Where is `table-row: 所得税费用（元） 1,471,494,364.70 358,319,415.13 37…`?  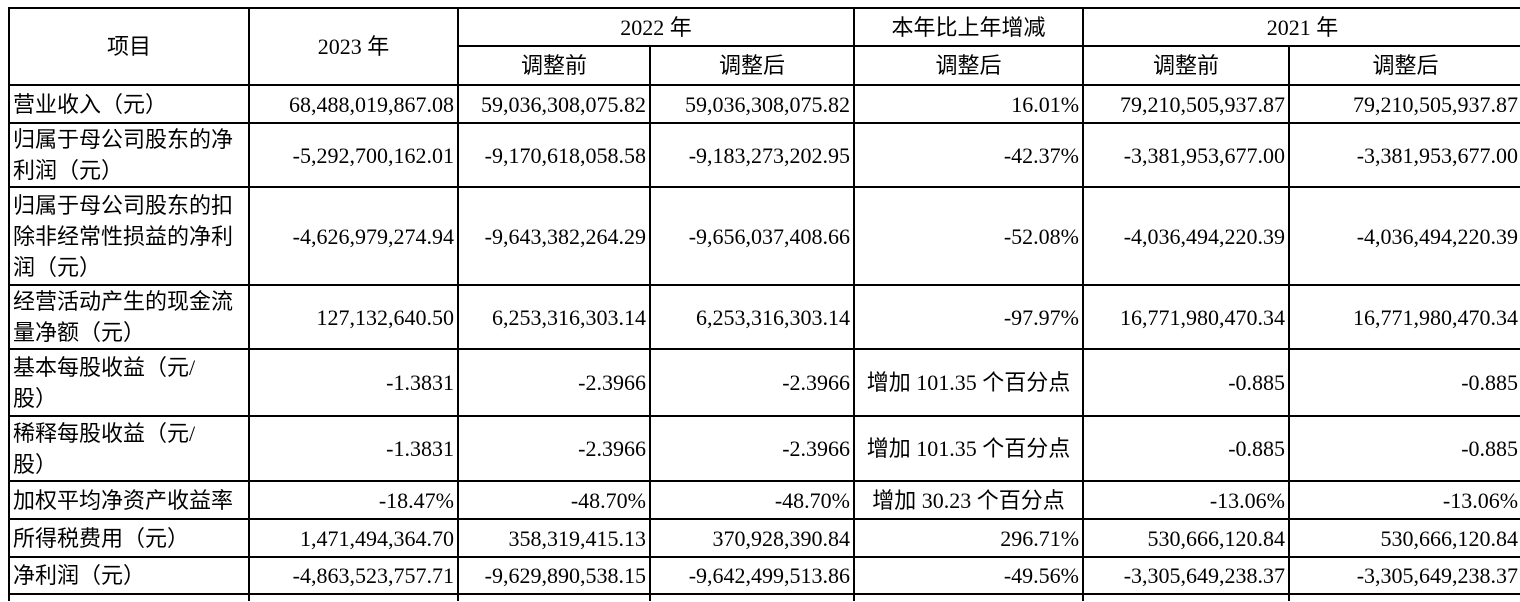 table-row: 所得税费用（元） 1,471,494,364.70 358,319,415.13 37… is located at coordinates (764, 538).